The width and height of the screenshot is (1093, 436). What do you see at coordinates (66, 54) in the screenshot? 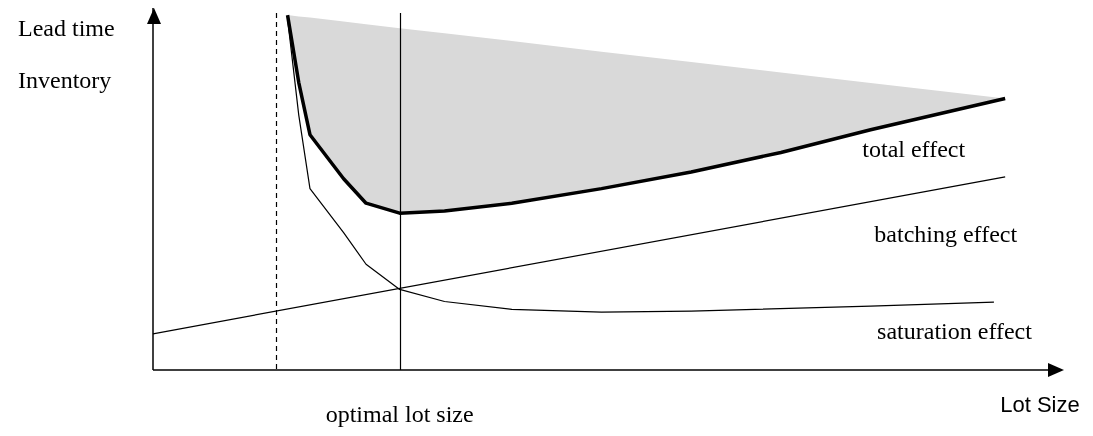
I see `y-axis-title: Lead time Inventory` at bounding box center [66, 54].